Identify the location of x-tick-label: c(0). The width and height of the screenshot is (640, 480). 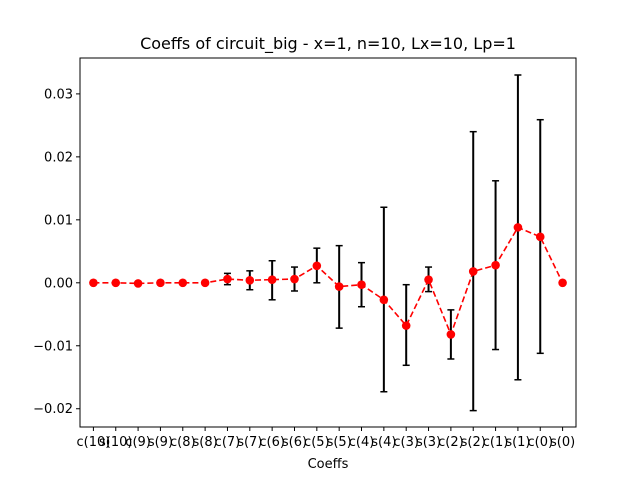
(540, 442).